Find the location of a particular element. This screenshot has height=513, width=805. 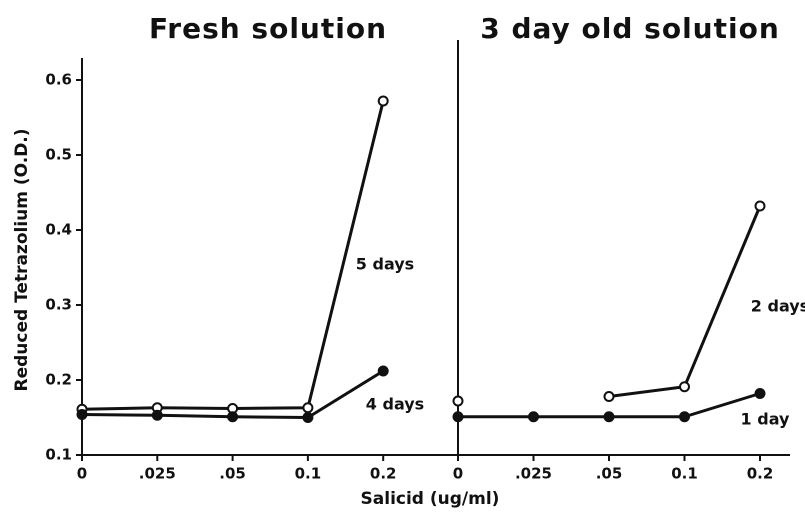

y-axis-label: Reduced Tetrazolium (O.D.) is located at coordinates (22, 259).